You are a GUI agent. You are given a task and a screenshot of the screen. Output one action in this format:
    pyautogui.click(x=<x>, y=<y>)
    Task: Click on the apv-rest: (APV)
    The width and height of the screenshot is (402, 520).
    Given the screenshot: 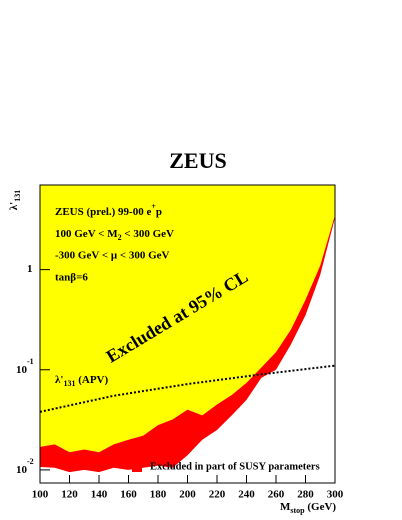 What is the action you would take?
    pyautogui.click(x=91, y=380)
    